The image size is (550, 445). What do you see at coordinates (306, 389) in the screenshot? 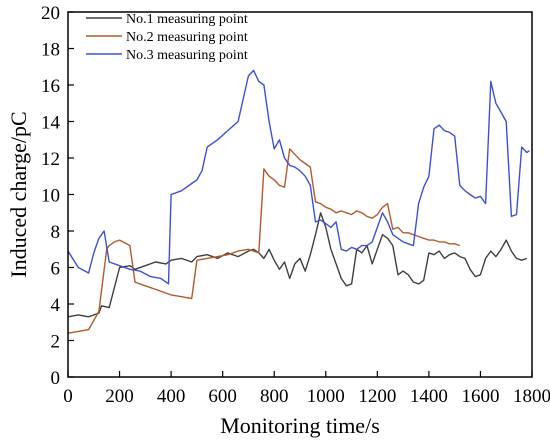
I see `x-ticks: 0 200 400 600 800 1000 1200 1400 1600 1800` at bounding box center [306, 389].